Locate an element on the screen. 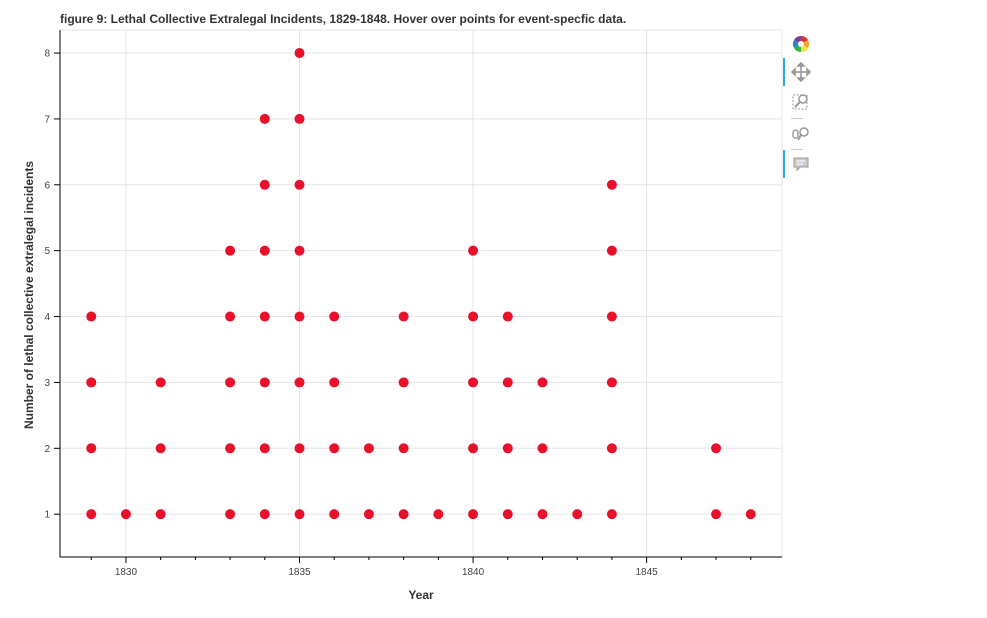  box-zoom-icon is located at coordinates (800, 102).